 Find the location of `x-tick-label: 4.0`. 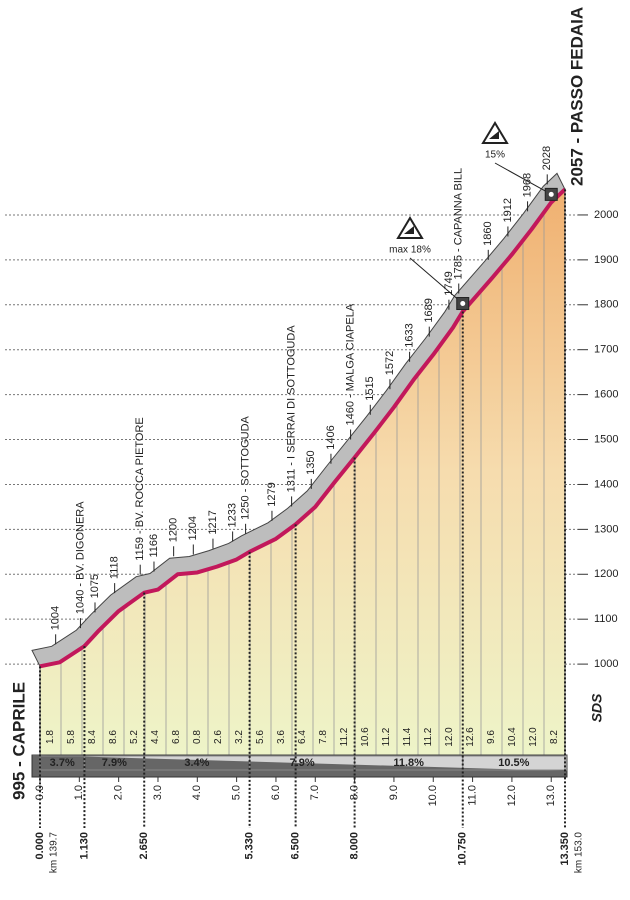

x-tick-label: 4.0 is located at coordinates (197, 792).